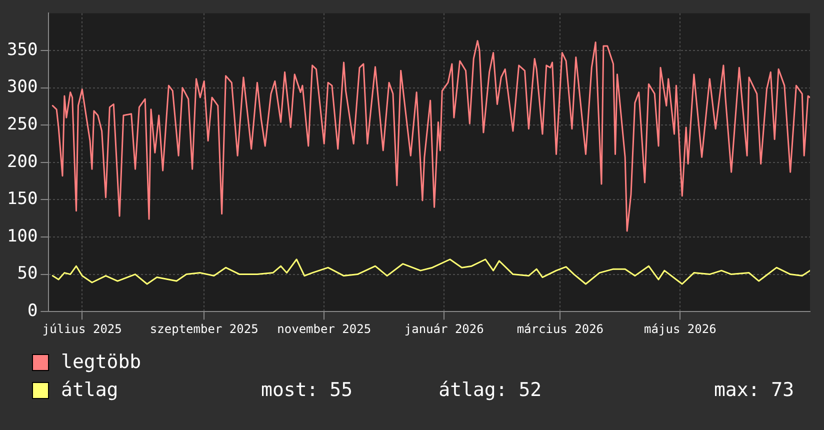 This screenshot has width=824, height=430. I want to click on legend-label: átlag, so click(90, 390).